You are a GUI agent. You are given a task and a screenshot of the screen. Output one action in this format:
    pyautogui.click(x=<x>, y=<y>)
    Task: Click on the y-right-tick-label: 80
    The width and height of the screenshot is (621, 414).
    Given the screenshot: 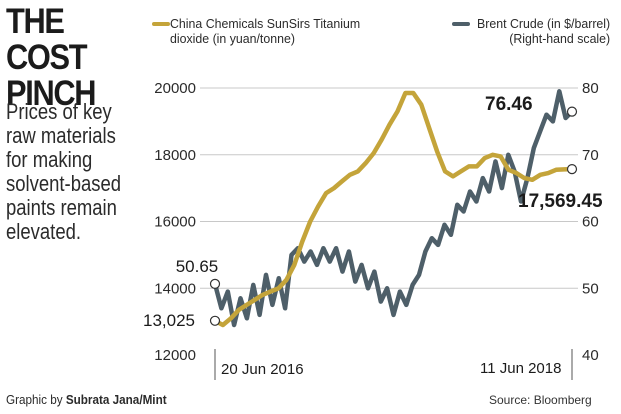 What is the action you would take?
    pyautogui.click(x=590, y=88)
    